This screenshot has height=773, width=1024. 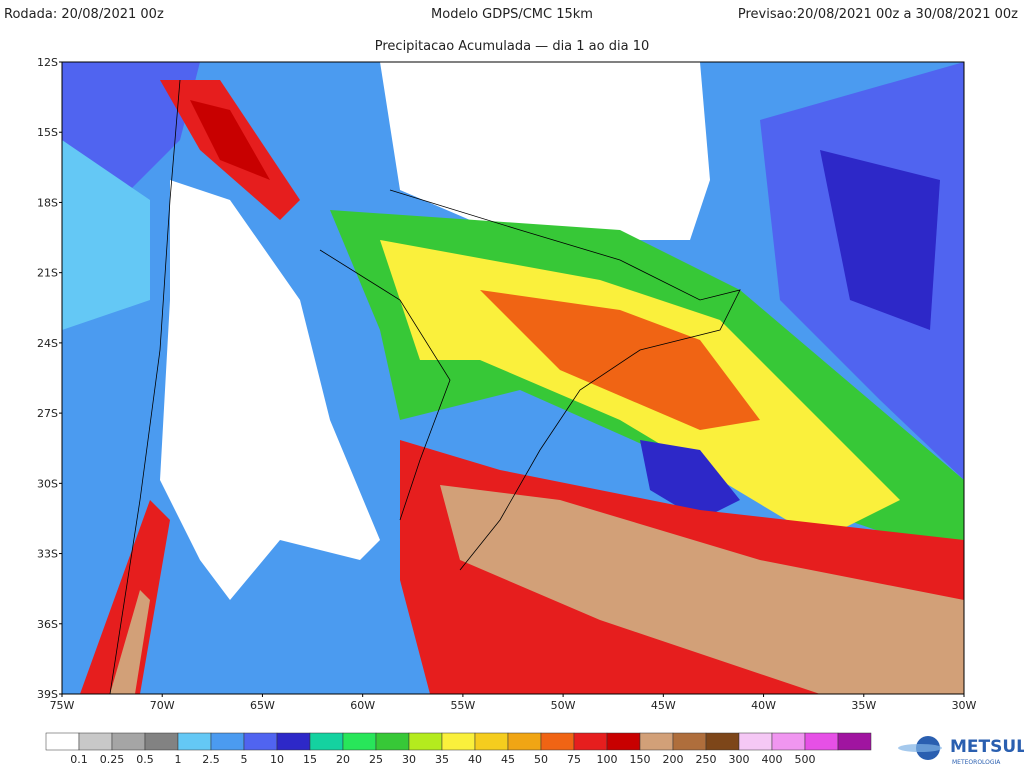 What do you see at coordinates (706, 759) in the screenshot?
I see `color-label: 250` at bounding box center [706, 759].